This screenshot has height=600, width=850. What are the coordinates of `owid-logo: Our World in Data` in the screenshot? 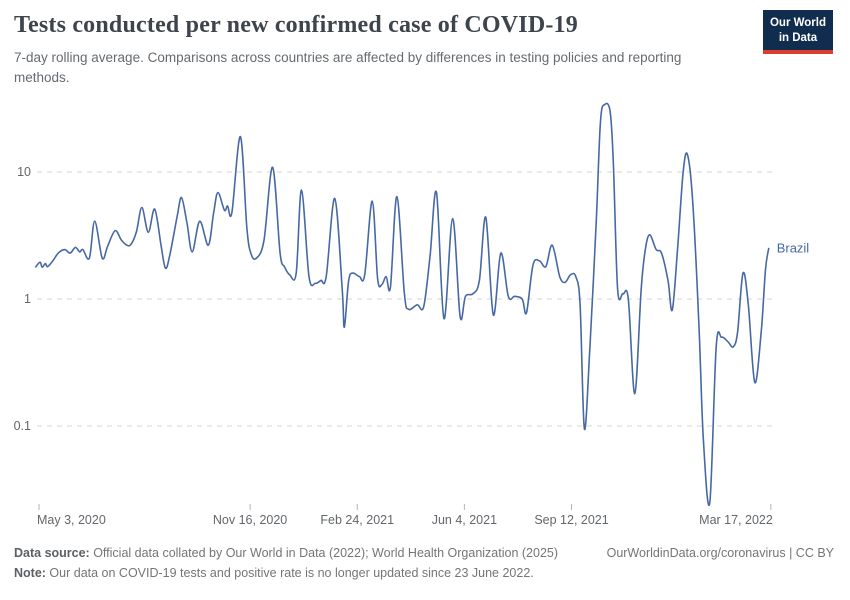 It's located at (797, 32).